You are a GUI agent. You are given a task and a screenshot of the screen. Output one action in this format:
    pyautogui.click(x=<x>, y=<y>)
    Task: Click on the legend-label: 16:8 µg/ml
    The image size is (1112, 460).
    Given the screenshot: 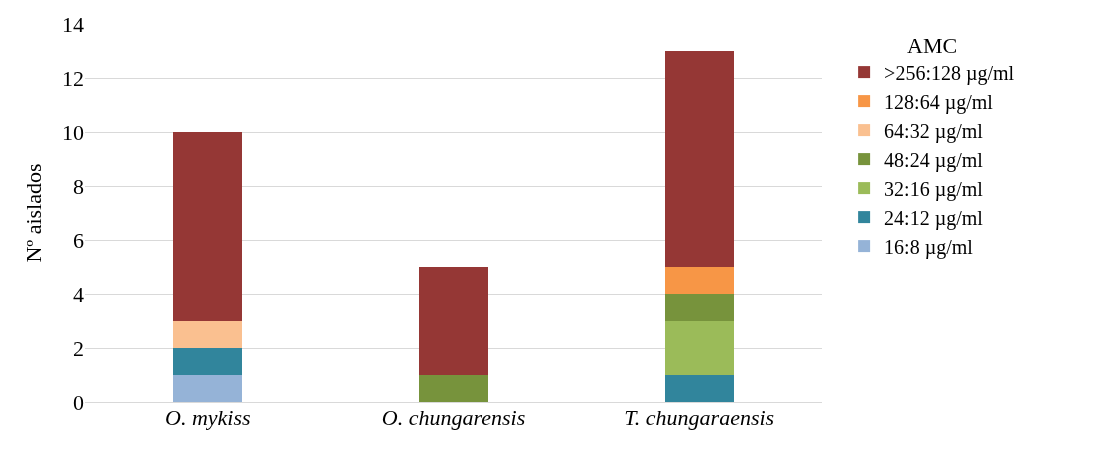 What is the action you would take?
    pyautogui.click(x=929, y=247)
    